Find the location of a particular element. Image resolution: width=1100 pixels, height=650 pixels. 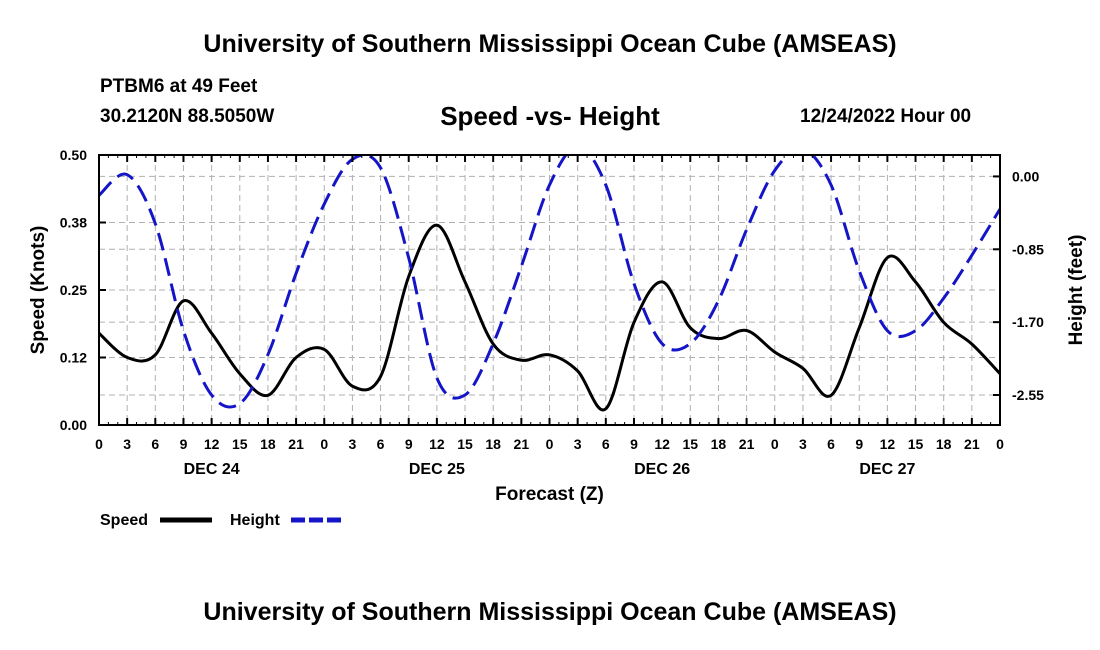

x-date-label: DEC 27 is located at coordinates (887, 469).